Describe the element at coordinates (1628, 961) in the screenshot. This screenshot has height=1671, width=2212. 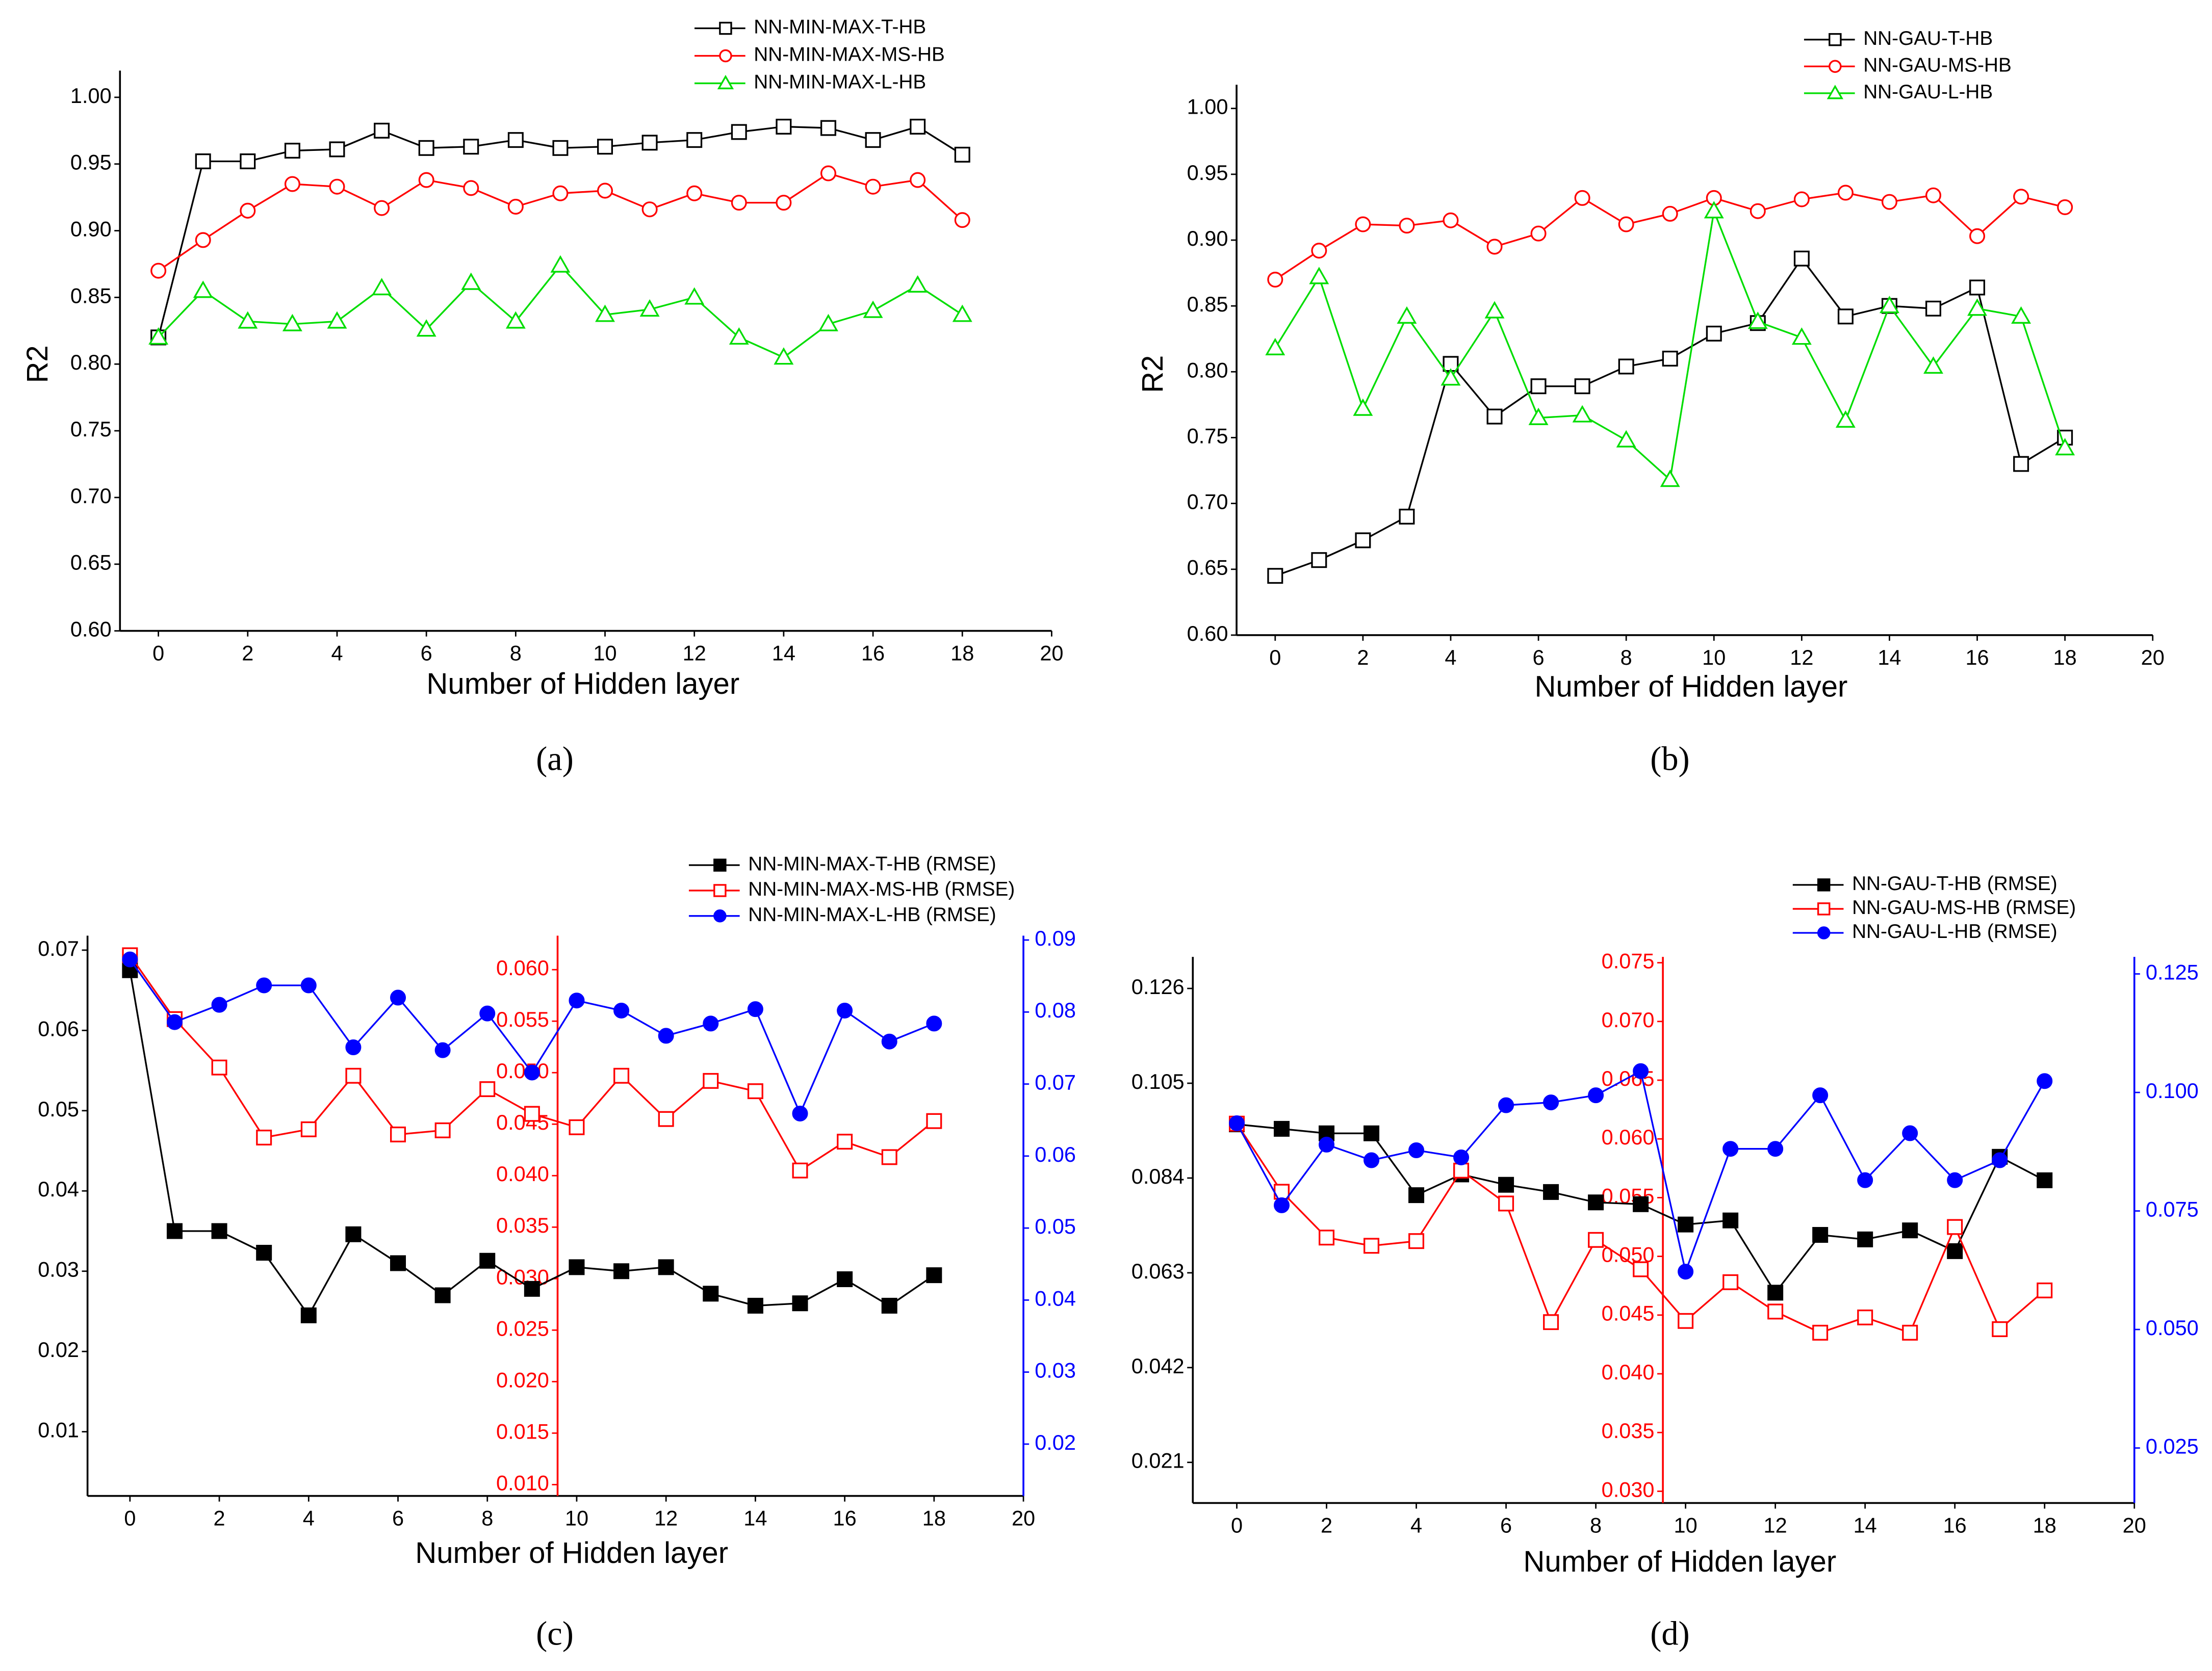
I see `y2-tick-label: 0.075` at that location.